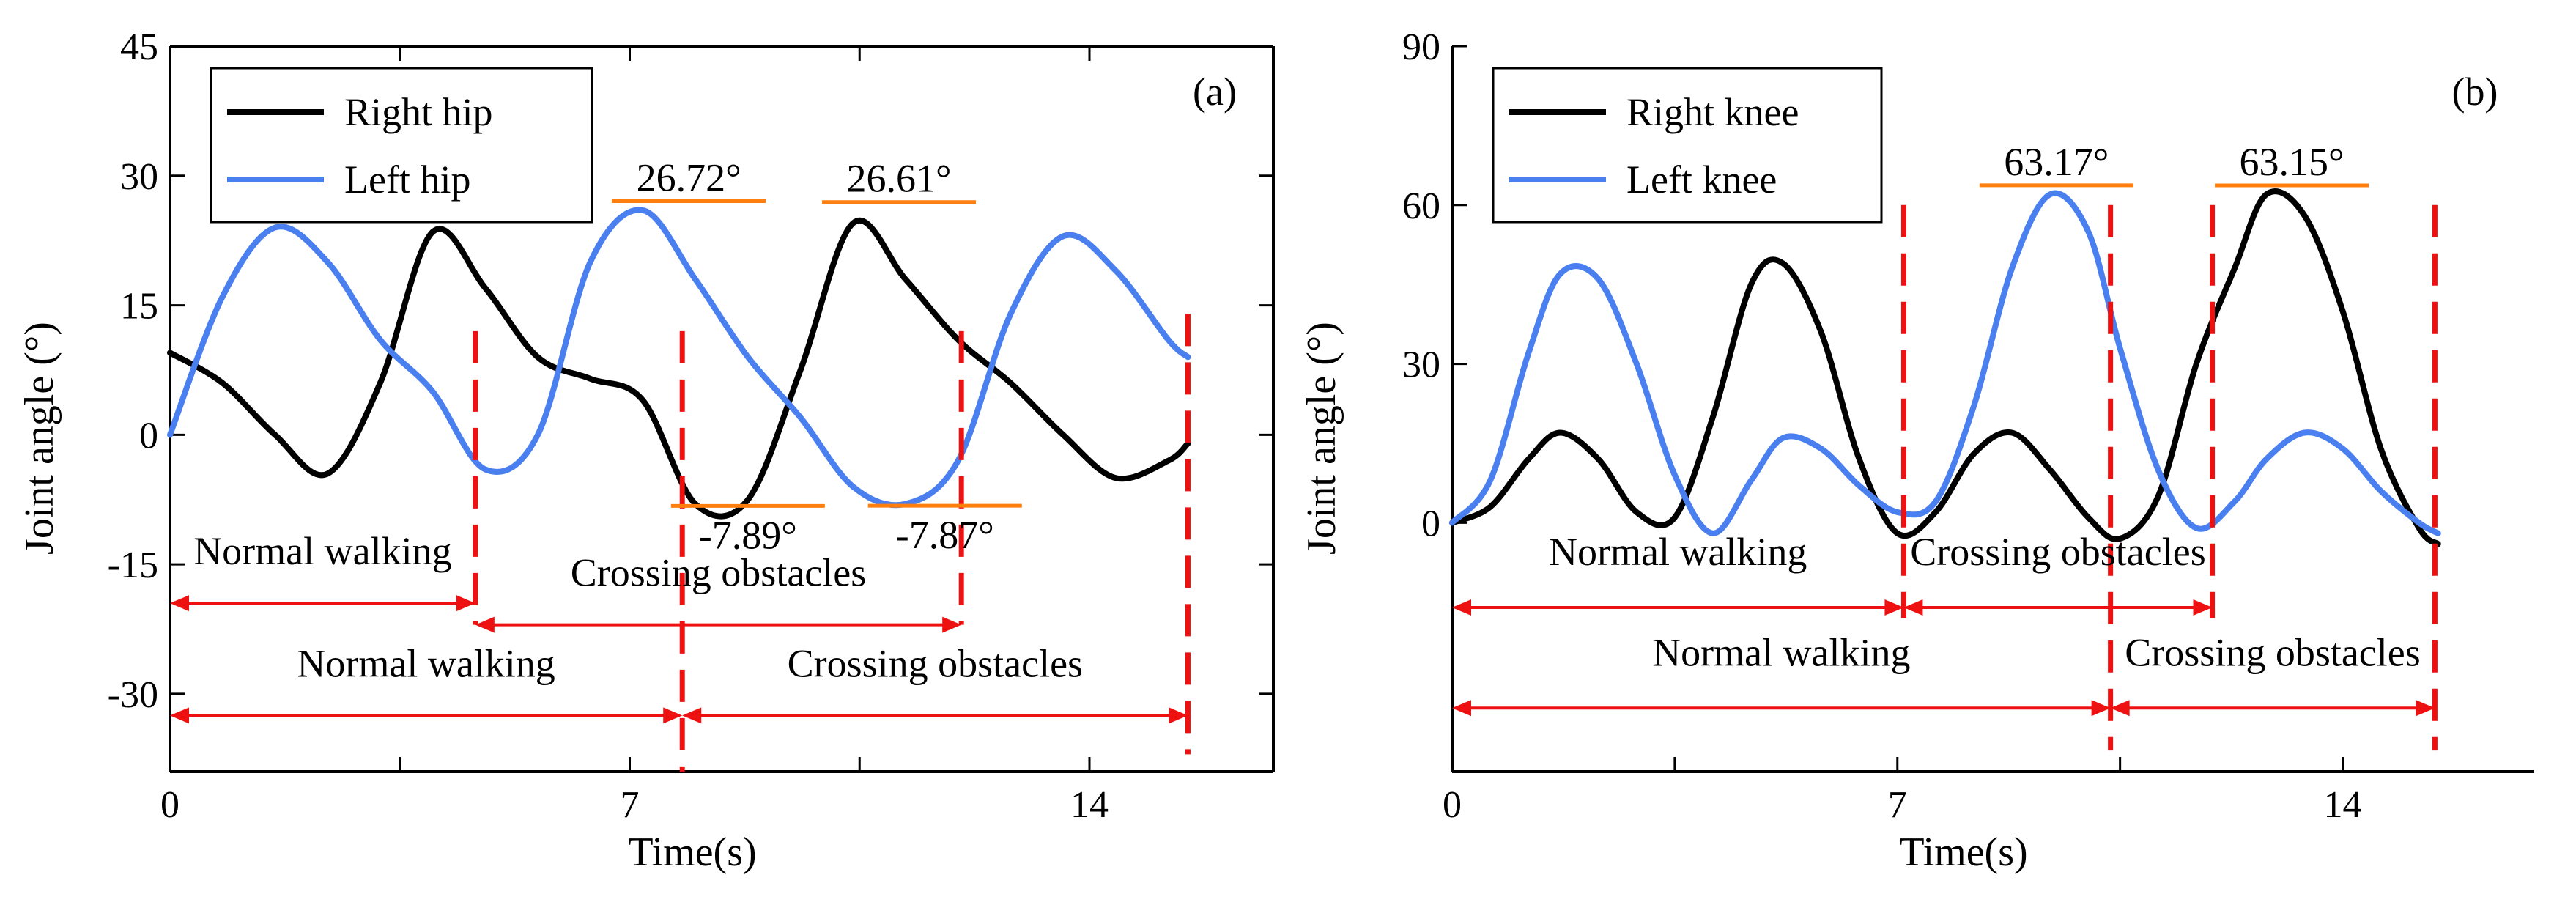 The image size is (2576, 916). Describe the element at coordinates (748, 535) in the screenshot. I see `peak-label: -7.89°` at that location.